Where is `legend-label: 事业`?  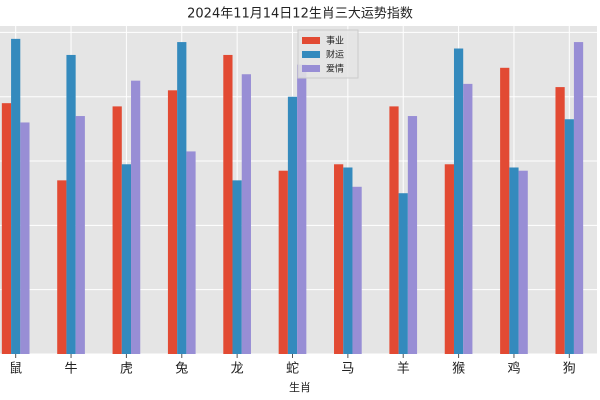
legend-label: 事业 is located at coordinates (335, 41).